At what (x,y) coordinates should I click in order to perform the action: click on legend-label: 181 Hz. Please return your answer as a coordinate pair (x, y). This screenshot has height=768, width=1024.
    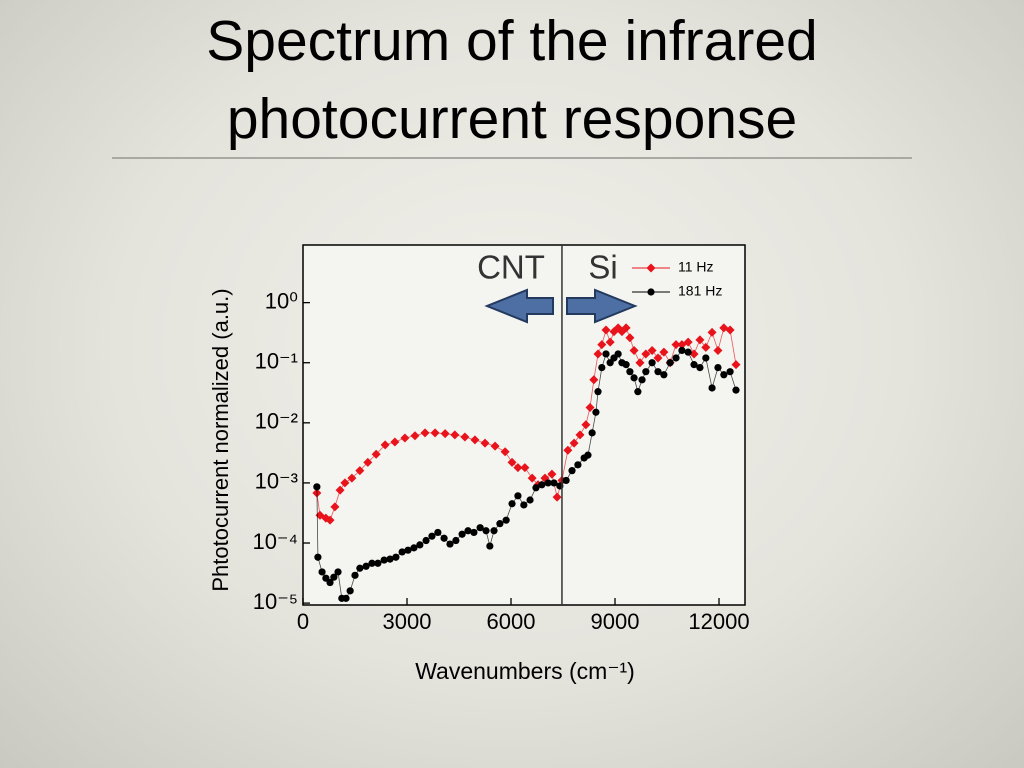
    Looking at the image, I should click on (700, 291).